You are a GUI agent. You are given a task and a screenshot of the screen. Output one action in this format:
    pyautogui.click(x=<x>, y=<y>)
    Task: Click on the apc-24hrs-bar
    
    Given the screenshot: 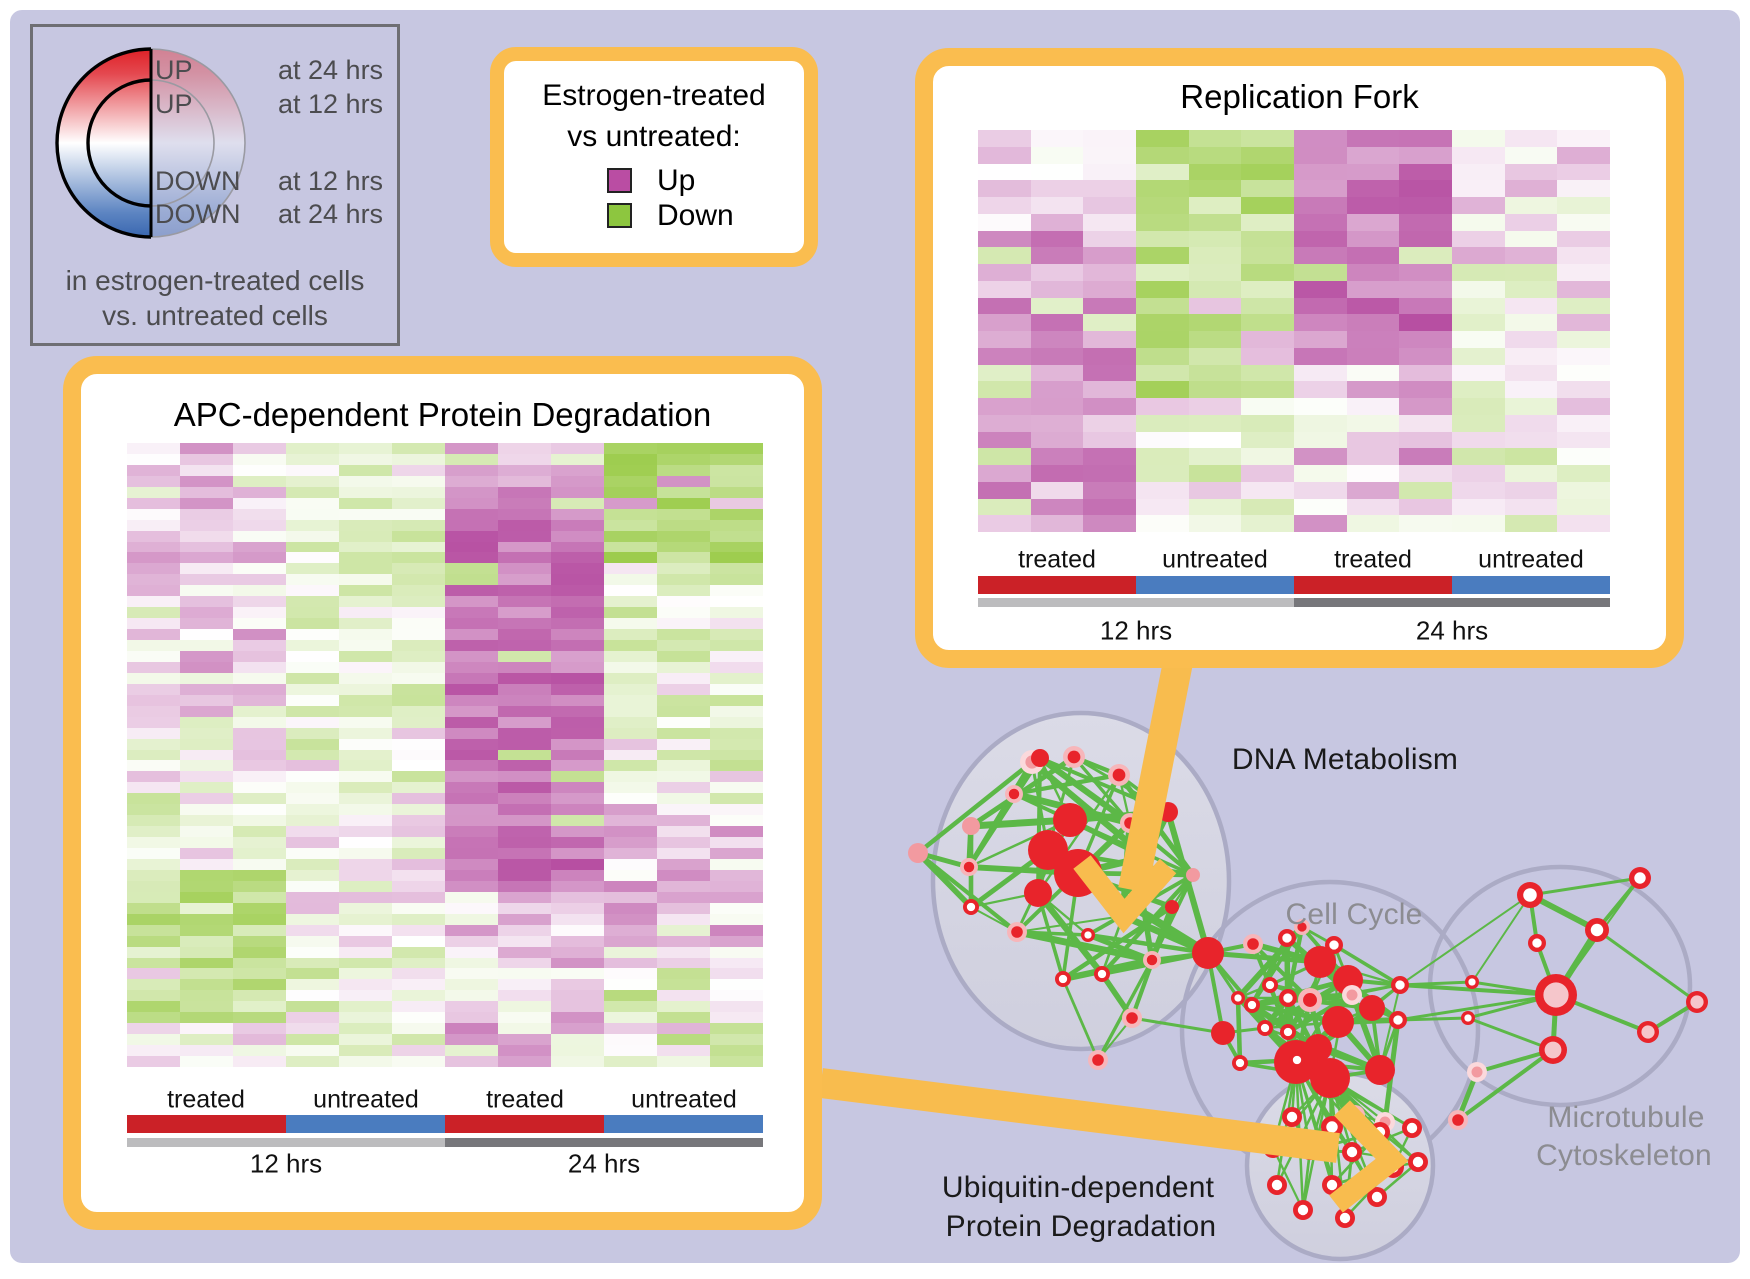 What is the action you would take?
    pyautogui.click(x=604, y=1142)
    